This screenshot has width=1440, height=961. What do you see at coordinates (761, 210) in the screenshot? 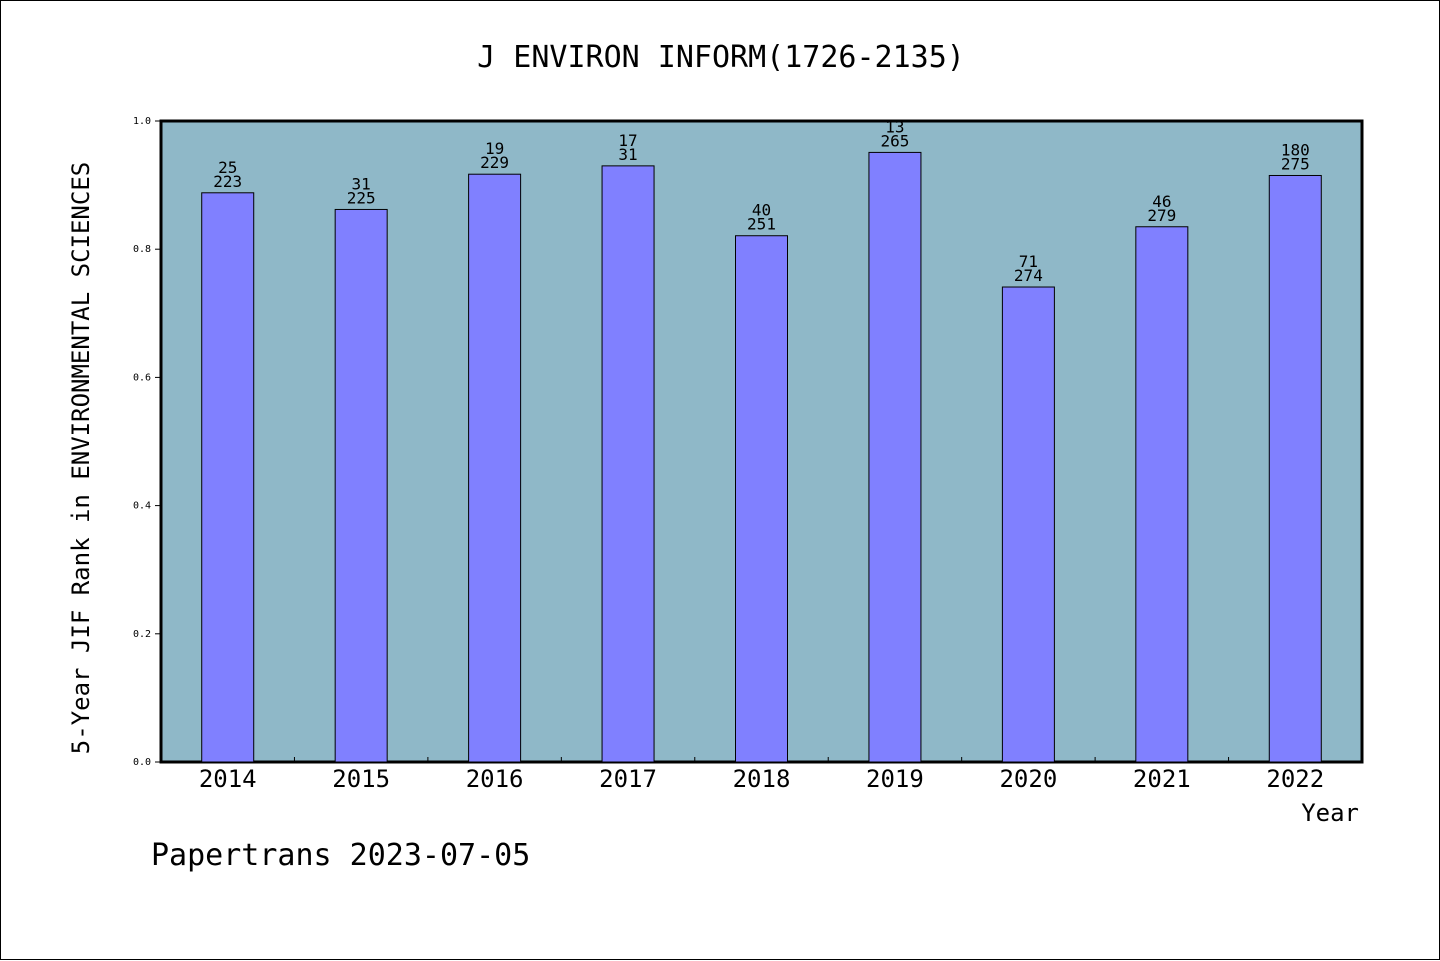
I see `bar-rank-label: 40` at bounding box center [761, 210].